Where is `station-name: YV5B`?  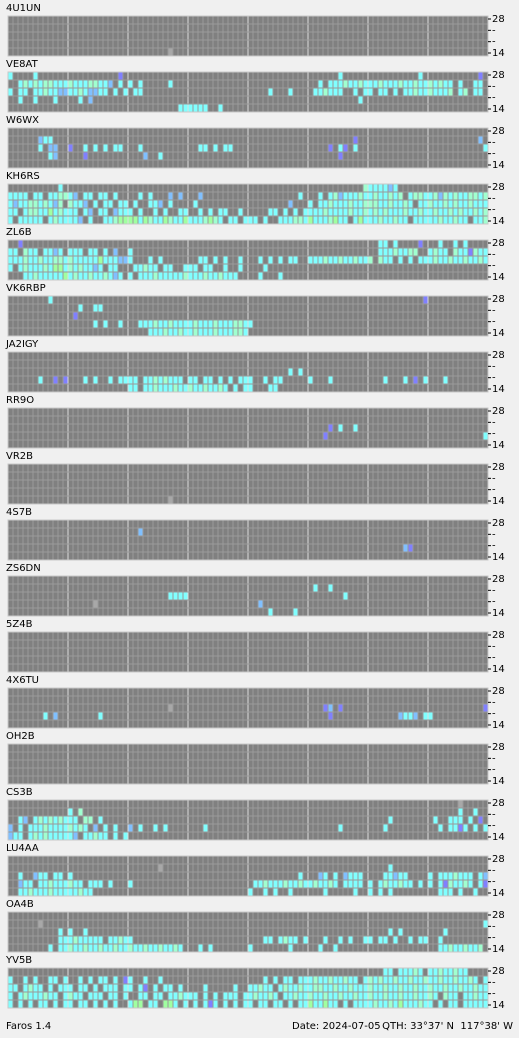 station-name: YV5B is located at coordinates (18, 960).